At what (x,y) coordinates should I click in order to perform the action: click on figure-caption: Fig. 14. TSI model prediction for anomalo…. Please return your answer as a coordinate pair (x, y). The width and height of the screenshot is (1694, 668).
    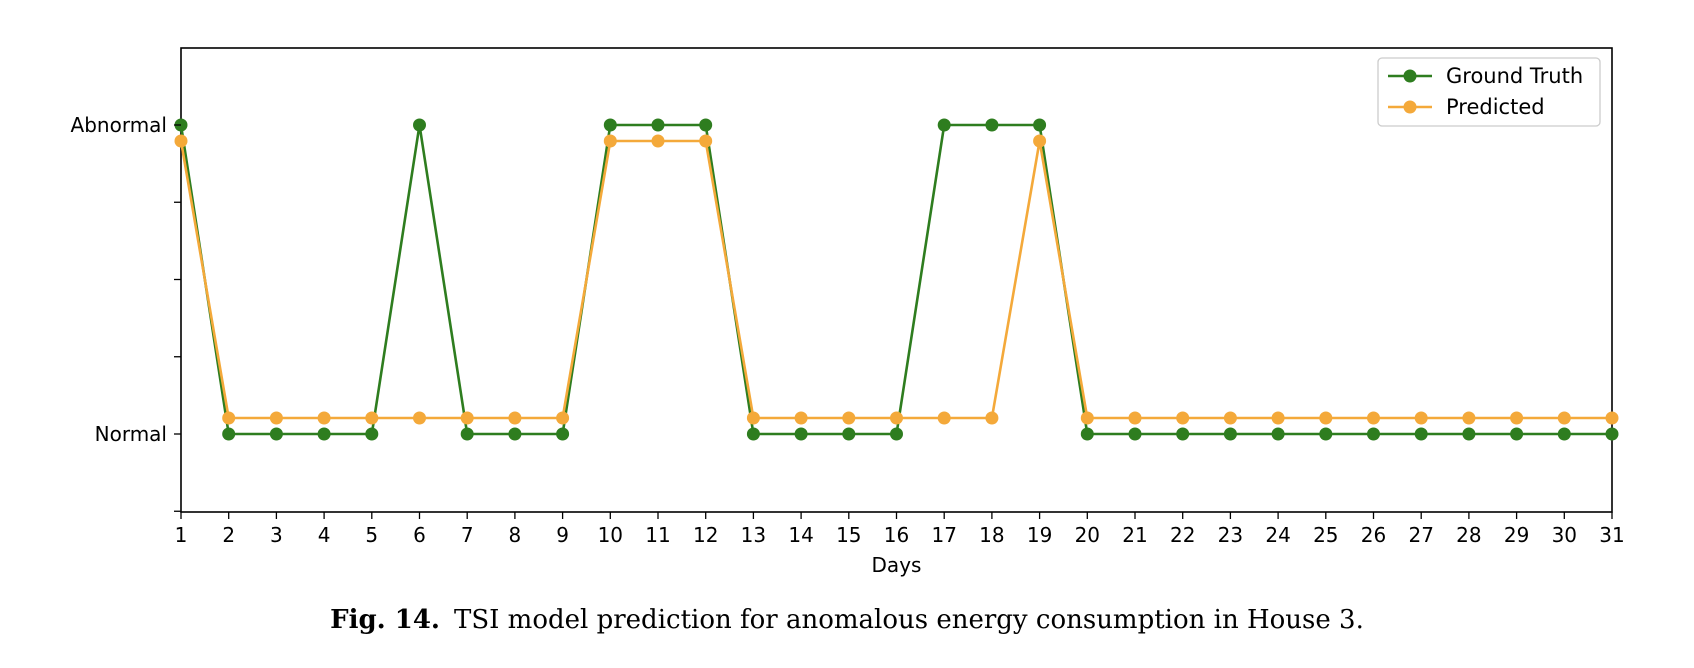
    Looking at the image, I should click on (847, 620).